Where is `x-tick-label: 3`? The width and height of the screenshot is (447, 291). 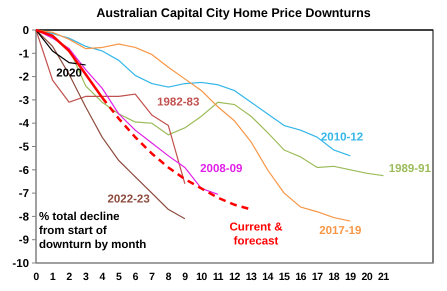
x-tick-label: 3 is located at coordinates (85, 277).